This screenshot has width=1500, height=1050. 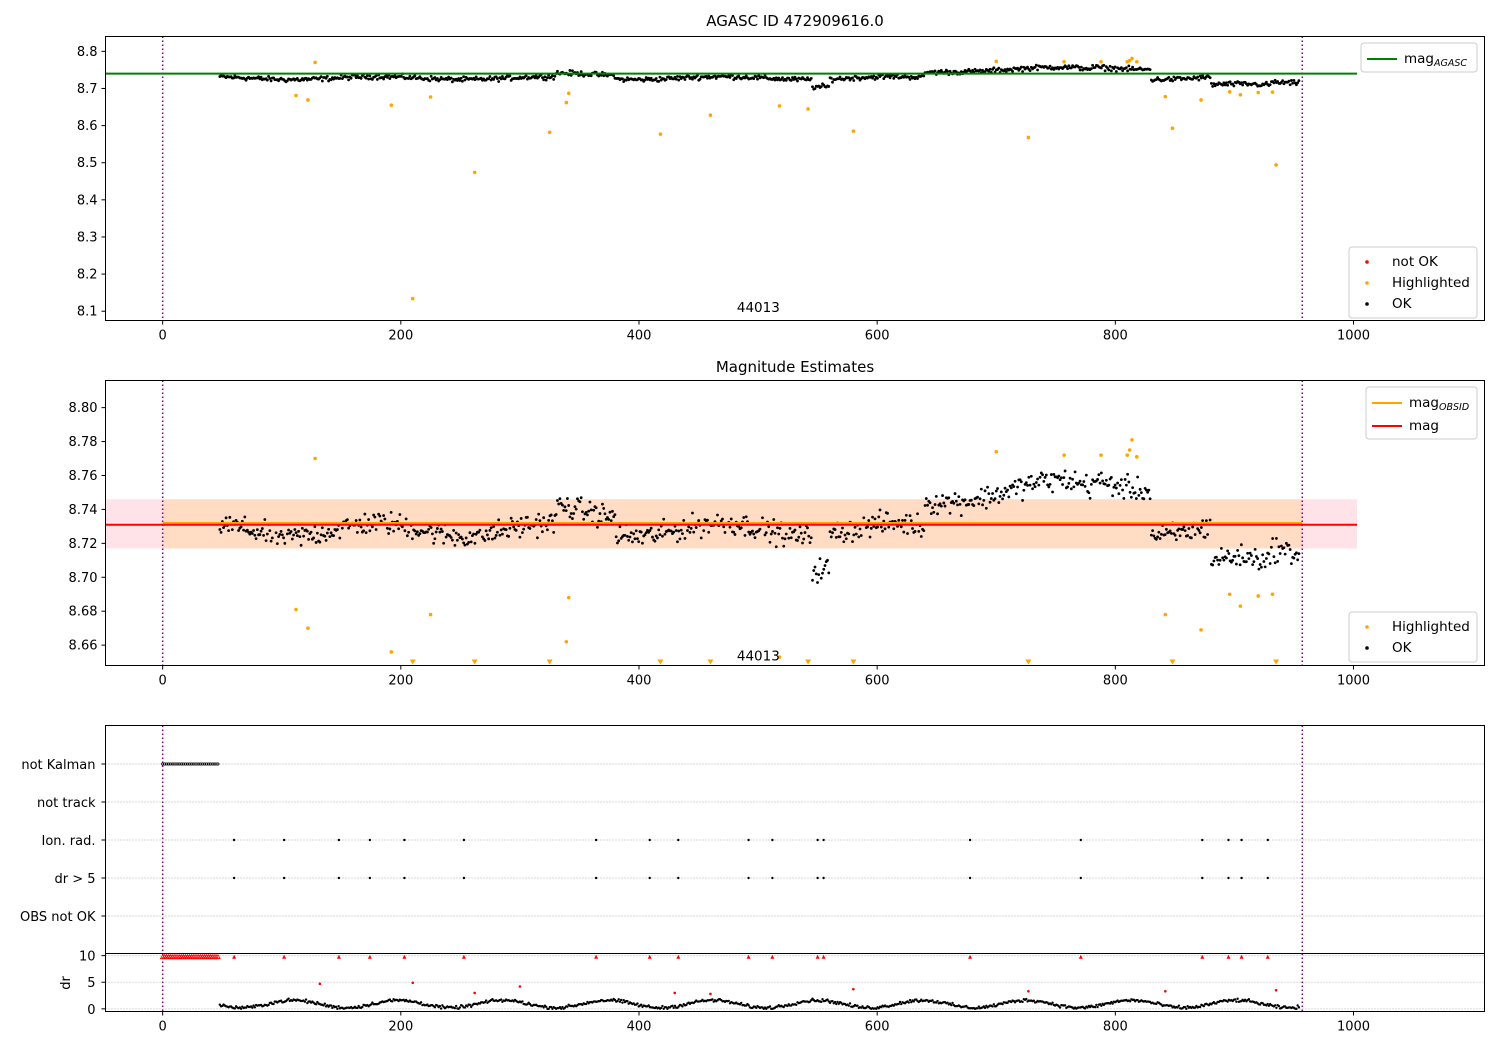 What do you see at coordinates (795, 367) in the screenshot?
I see `mag-estimates-title: Magnitude Estimates` at bounding box center [795, 367].